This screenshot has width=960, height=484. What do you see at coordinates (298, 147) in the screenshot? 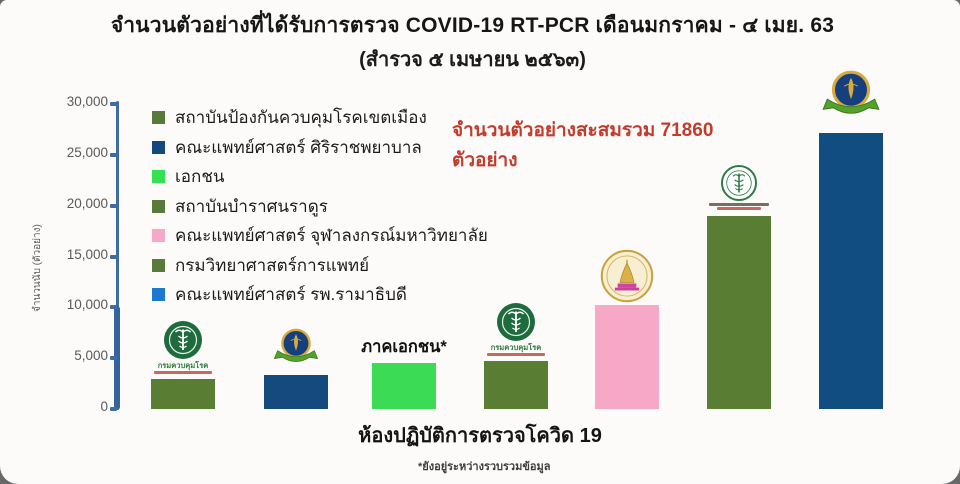
I see `legend-item-label: คณะแพทย์ศาสตร์ ศิริราชพยาบาล` at bounding box center [298, 147].